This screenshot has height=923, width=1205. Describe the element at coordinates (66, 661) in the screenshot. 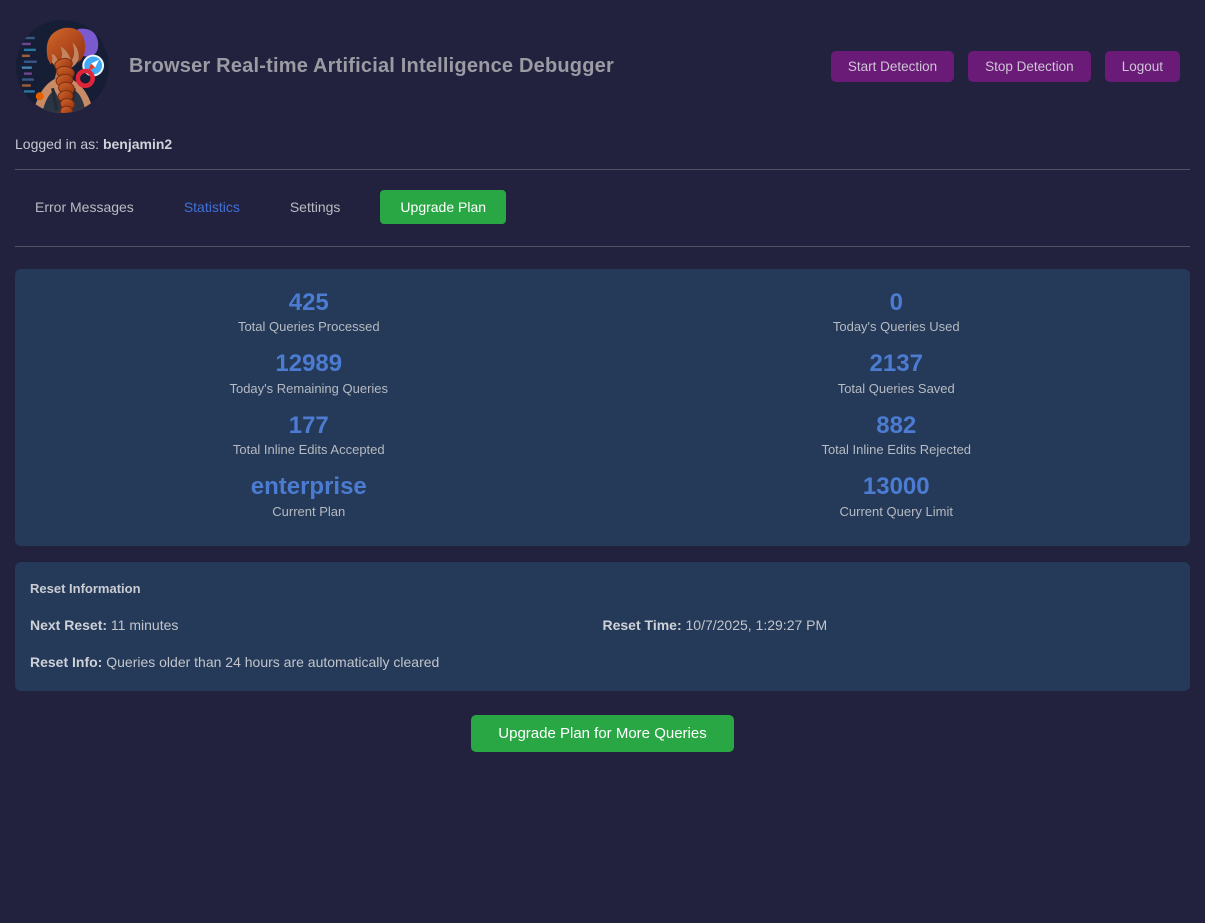

I see `reset-info-label: Reset Info:` at that location.